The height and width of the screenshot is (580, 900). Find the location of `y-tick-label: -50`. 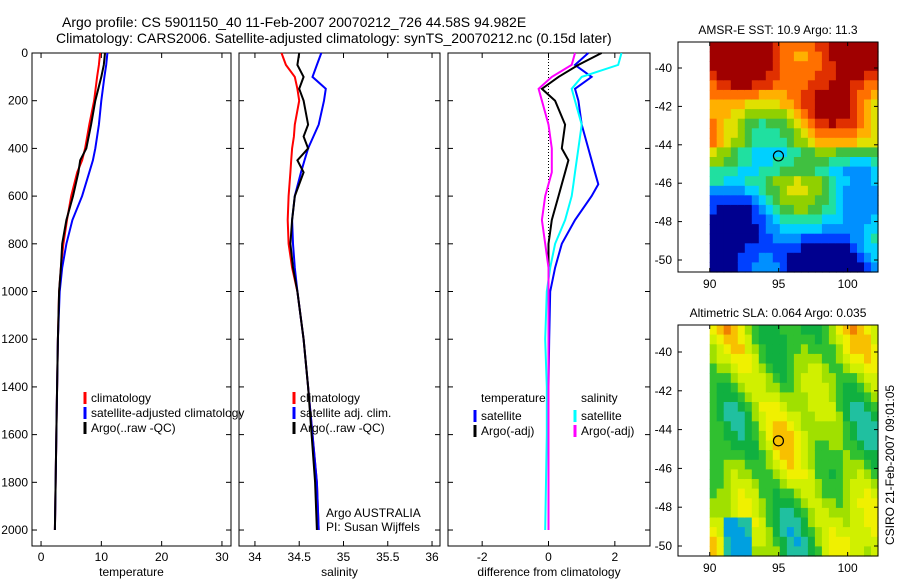

y-tick-label: -50 is located at coordinates (664, 260).